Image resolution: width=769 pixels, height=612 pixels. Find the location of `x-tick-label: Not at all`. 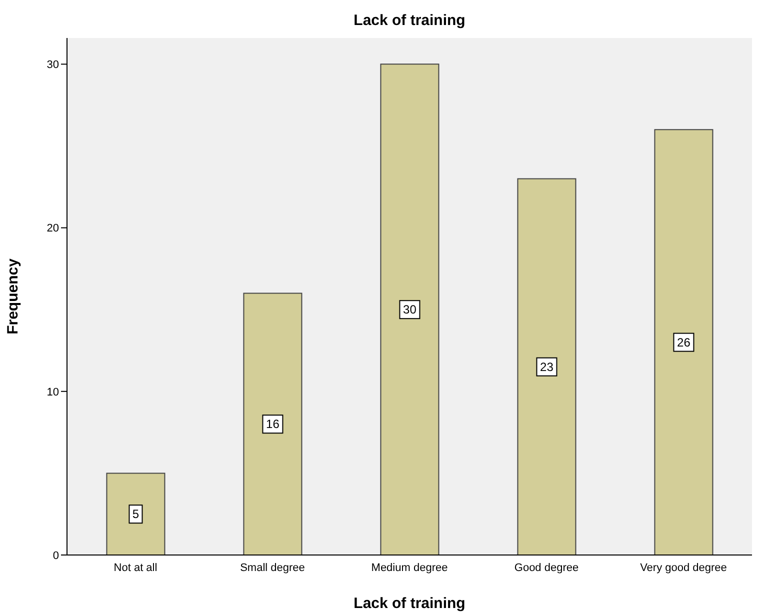

x-tick-label: Not at all is located at coordinates (136, 568).